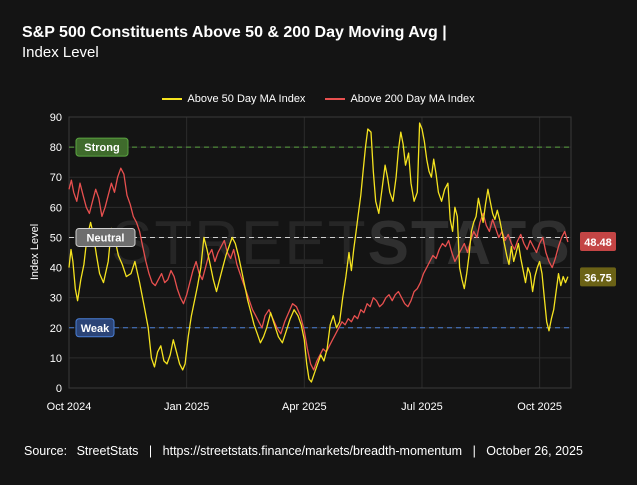 The height and width of the screenshot is (485, 637). I want to click on footer-source-name: StreetStats, so click(107, 451).